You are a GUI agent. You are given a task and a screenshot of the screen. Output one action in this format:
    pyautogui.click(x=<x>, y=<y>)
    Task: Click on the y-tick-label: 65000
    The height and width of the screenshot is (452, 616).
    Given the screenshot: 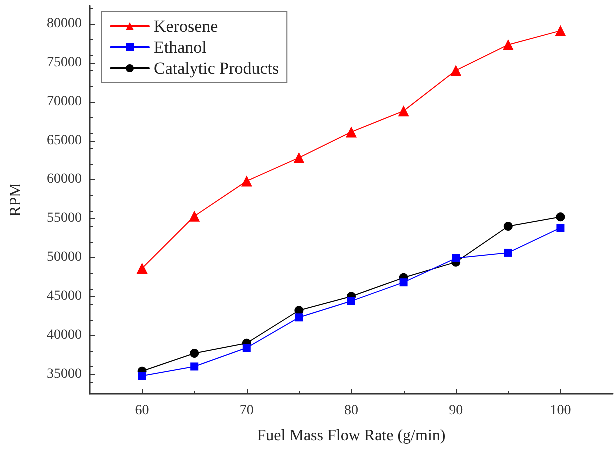 What is the action you would take?
    pyautogui.click(x=64, y=140)
    